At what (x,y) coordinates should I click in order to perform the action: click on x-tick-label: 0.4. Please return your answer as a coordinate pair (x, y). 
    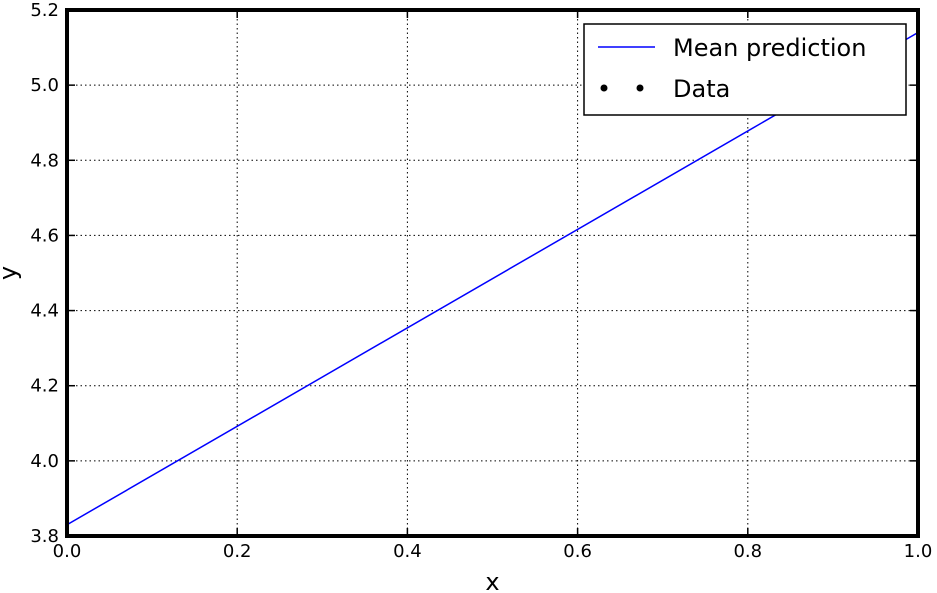
    Looking at the image, I should click on (407, 551).